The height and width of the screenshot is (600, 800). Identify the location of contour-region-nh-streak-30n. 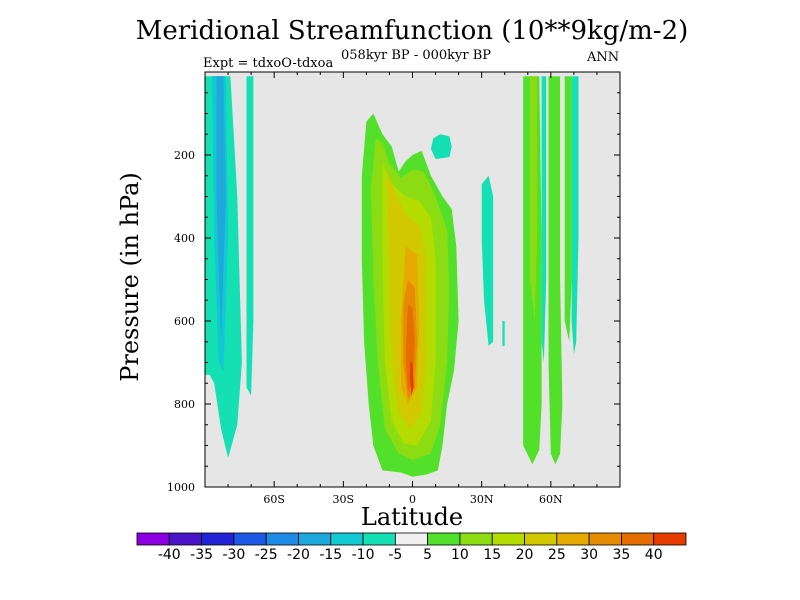
(487, 260).